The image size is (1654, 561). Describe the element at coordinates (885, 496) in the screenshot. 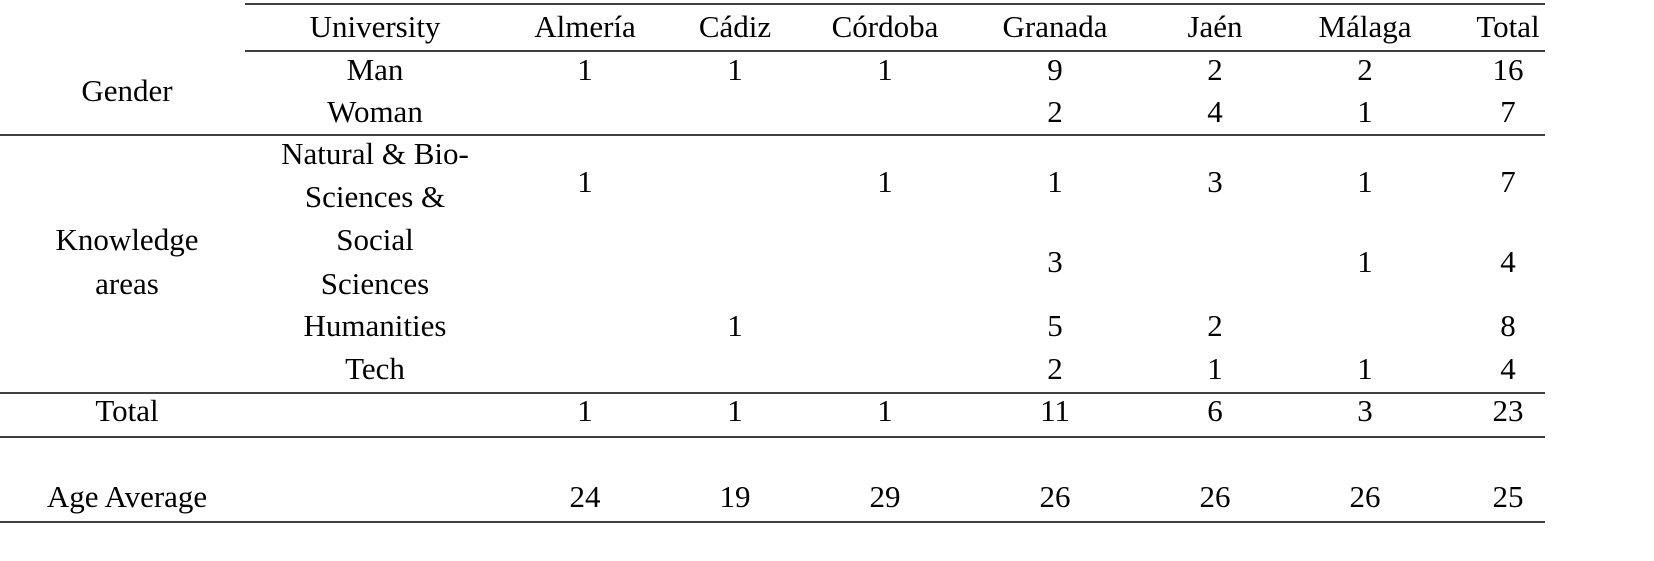

I see `cell: 29` at that location.